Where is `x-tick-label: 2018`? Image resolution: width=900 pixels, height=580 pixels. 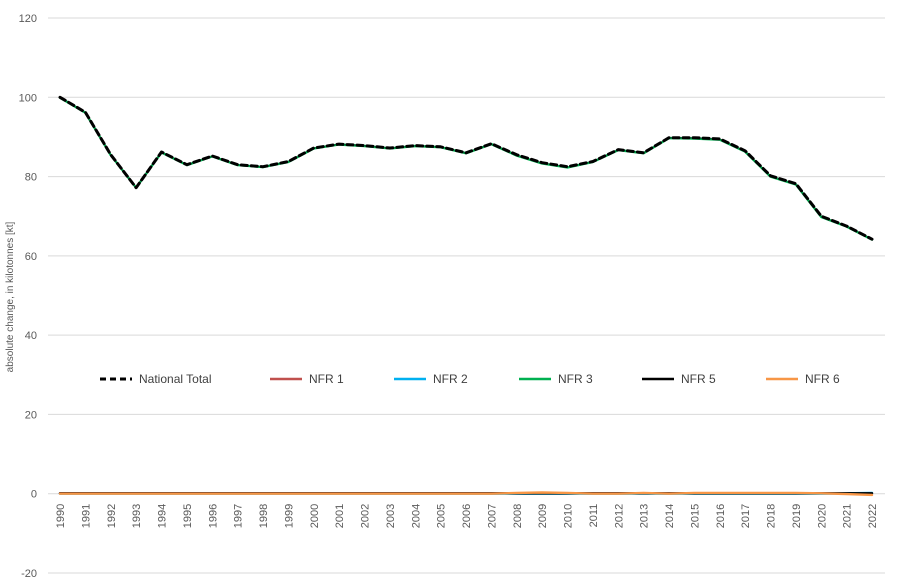
x-tick-label: 2018 is located at coordinates (772, 516).